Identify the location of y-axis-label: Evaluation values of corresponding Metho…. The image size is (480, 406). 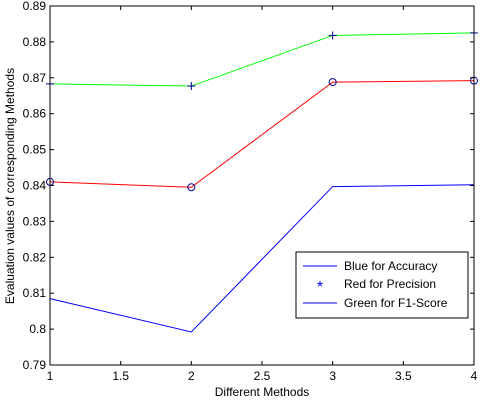
(10, 186).